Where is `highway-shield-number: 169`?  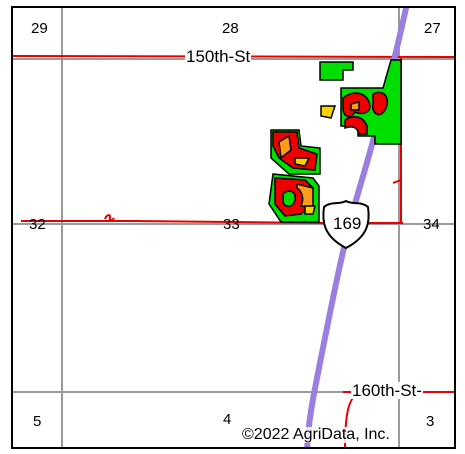
highway-shield-number: 169 is located at coordinates (347, 223).